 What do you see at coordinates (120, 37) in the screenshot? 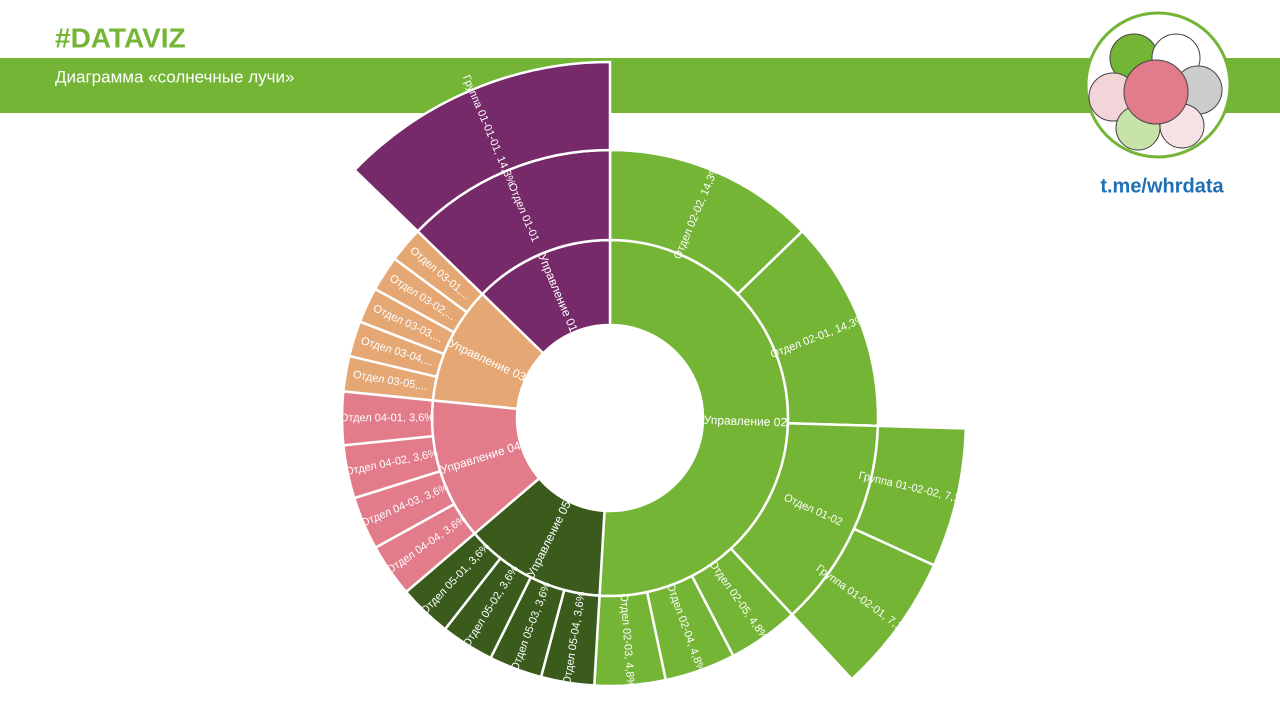
I see `tag: #DATAVIZ` at bounding box center [120, 37].